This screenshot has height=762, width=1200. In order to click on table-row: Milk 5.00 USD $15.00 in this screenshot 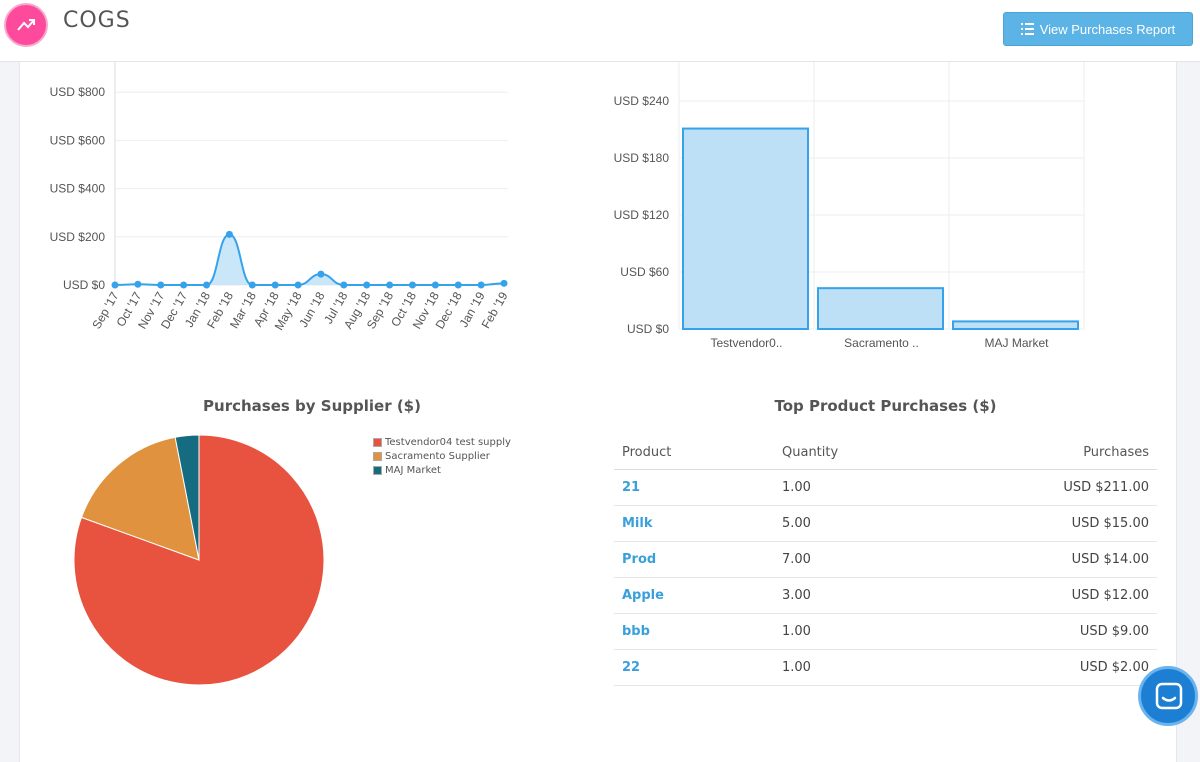, I will do `click(885, 523)`.